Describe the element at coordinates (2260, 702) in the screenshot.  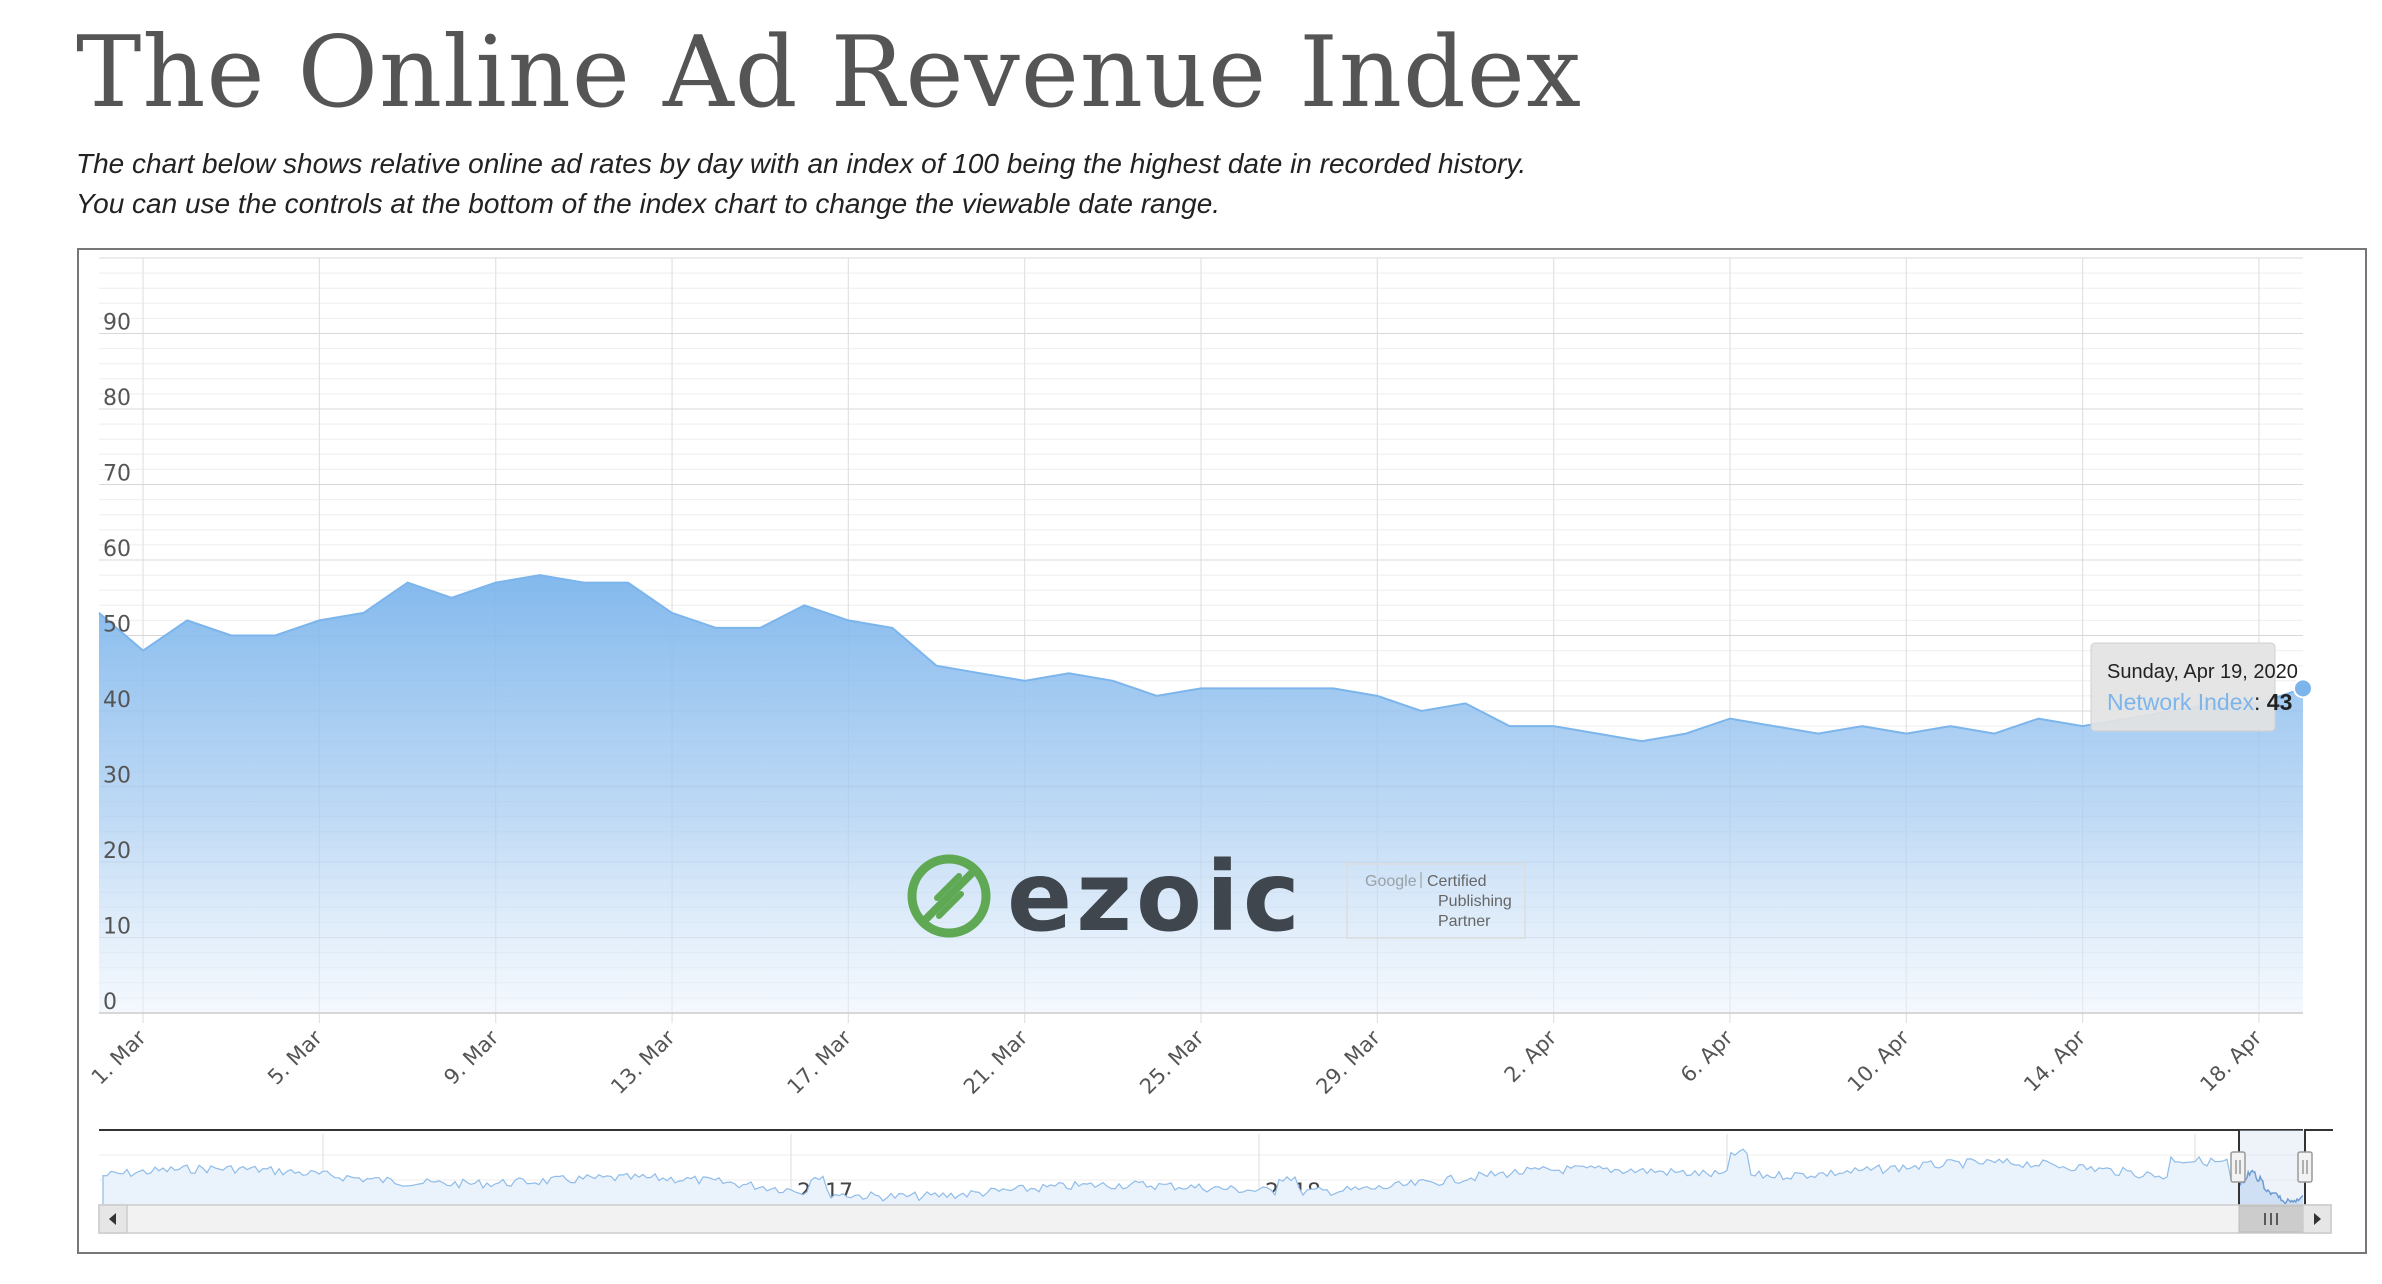
I see `tooltip-colon: :` at that location.